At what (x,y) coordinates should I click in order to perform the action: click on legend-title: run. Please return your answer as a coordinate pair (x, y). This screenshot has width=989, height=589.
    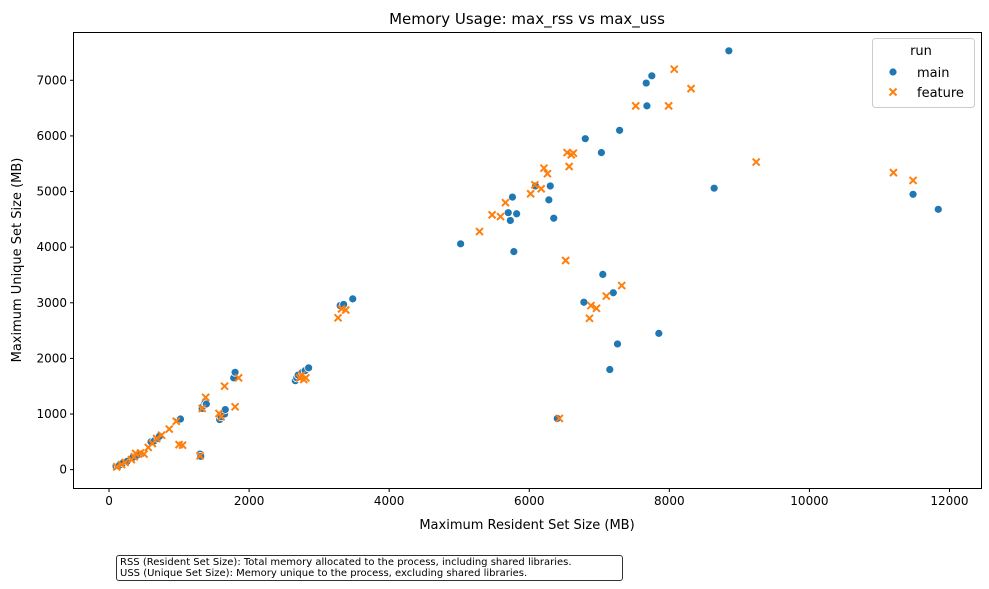
    Looking at the image, I should click on (921, 51).